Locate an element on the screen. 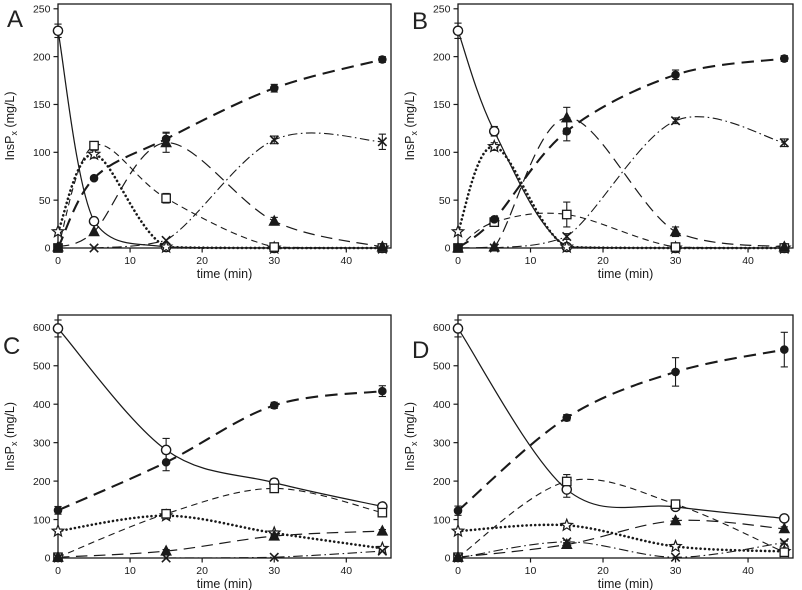 The height and width of the screenshot is (590, 802). panel-B-label: B is located at coordinates (420, 21).